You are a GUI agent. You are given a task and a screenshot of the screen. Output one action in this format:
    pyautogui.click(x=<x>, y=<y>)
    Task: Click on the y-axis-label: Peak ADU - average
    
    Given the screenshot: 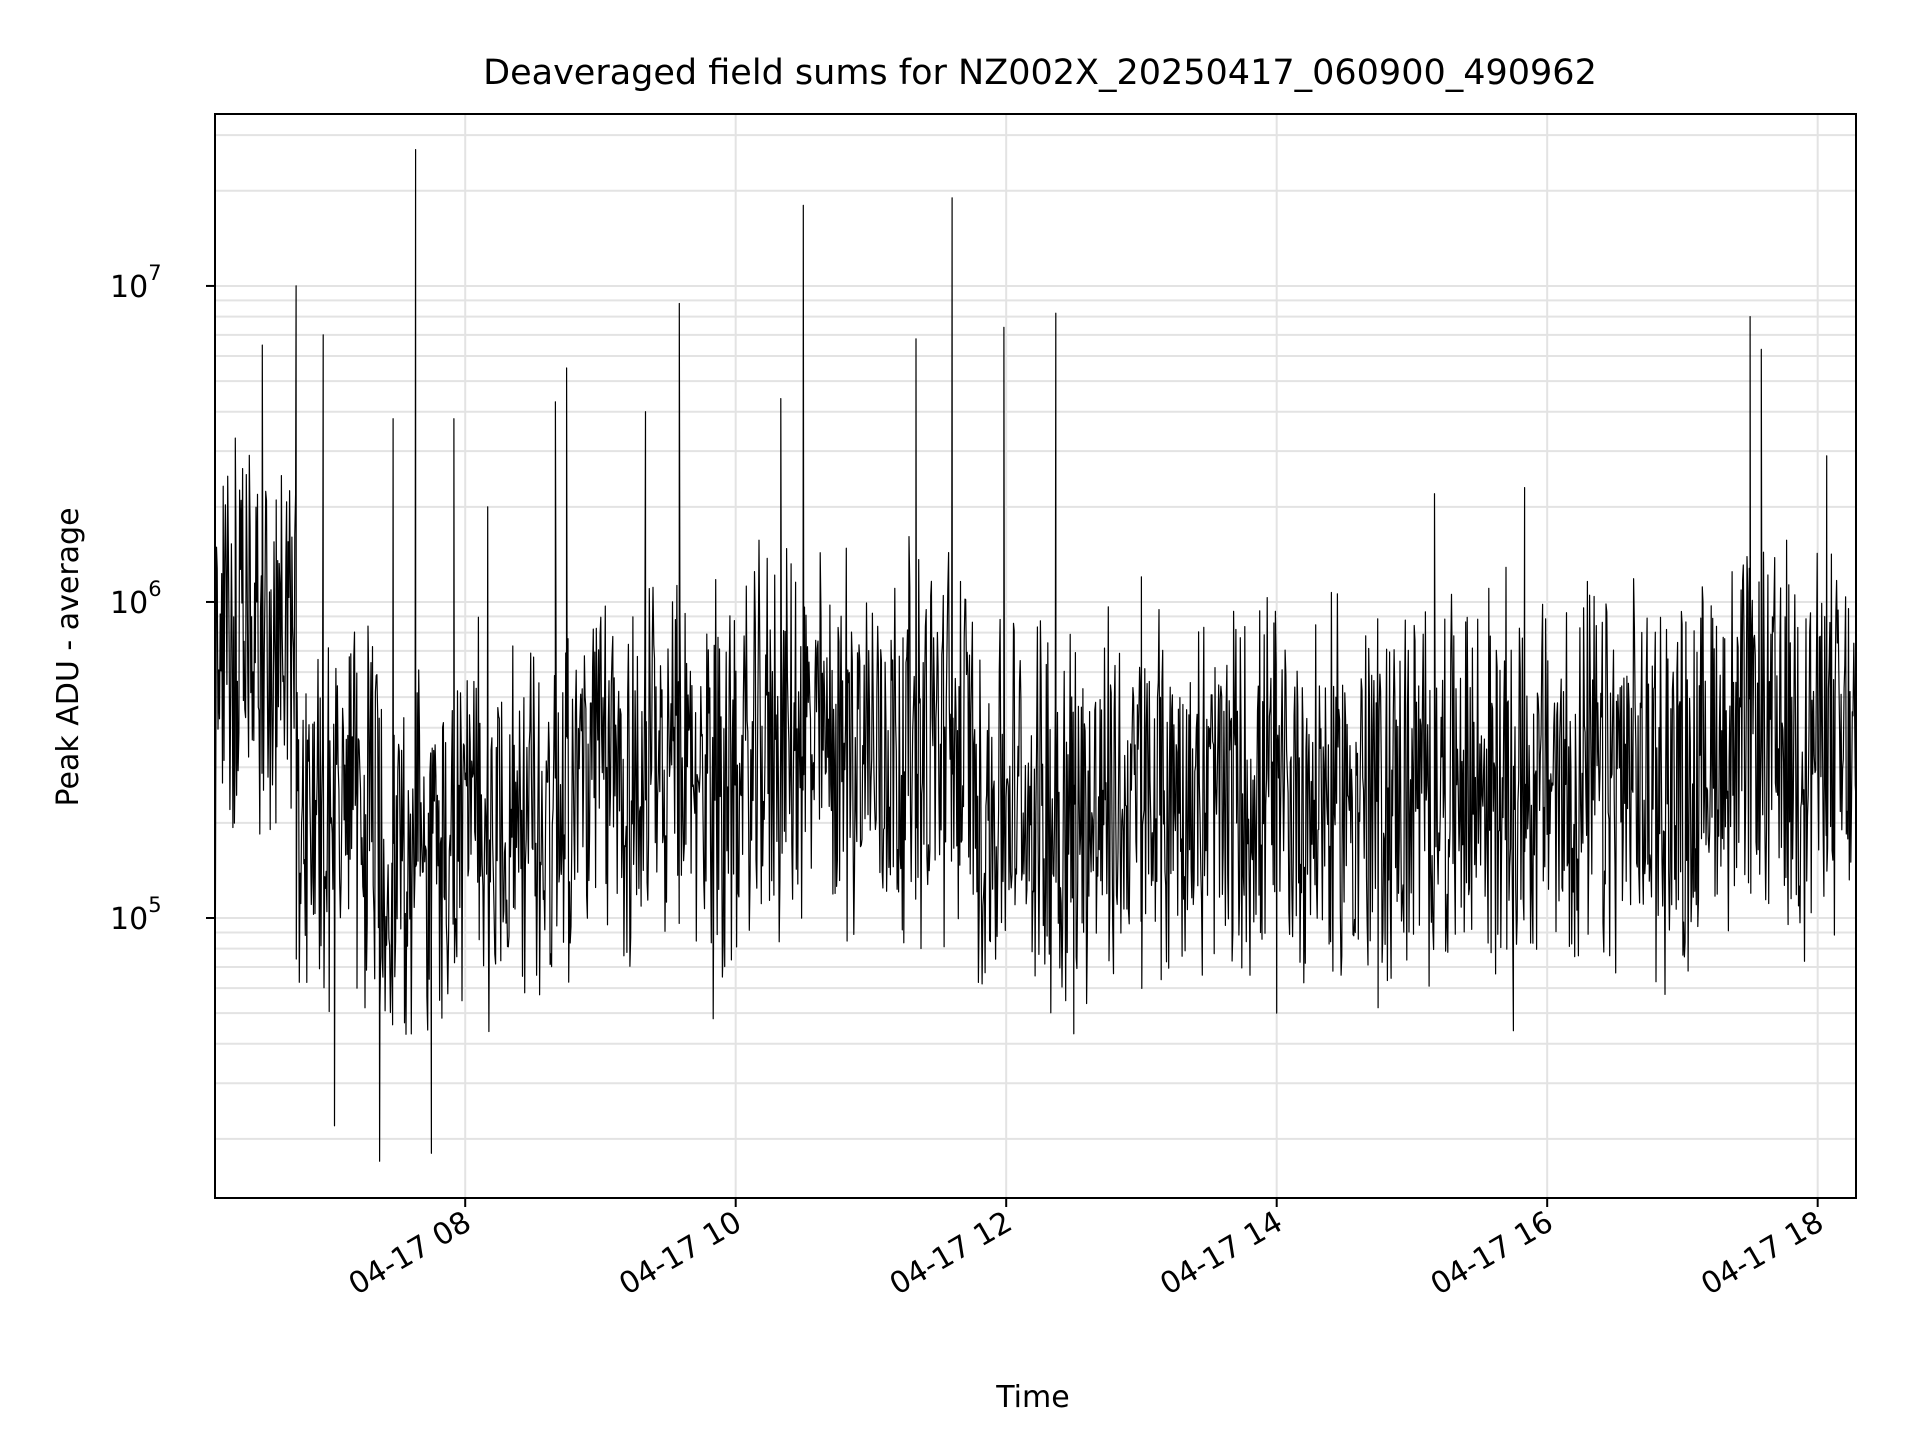 What is the action you would take?
    pyautogui.click(x=68, y=656)
    